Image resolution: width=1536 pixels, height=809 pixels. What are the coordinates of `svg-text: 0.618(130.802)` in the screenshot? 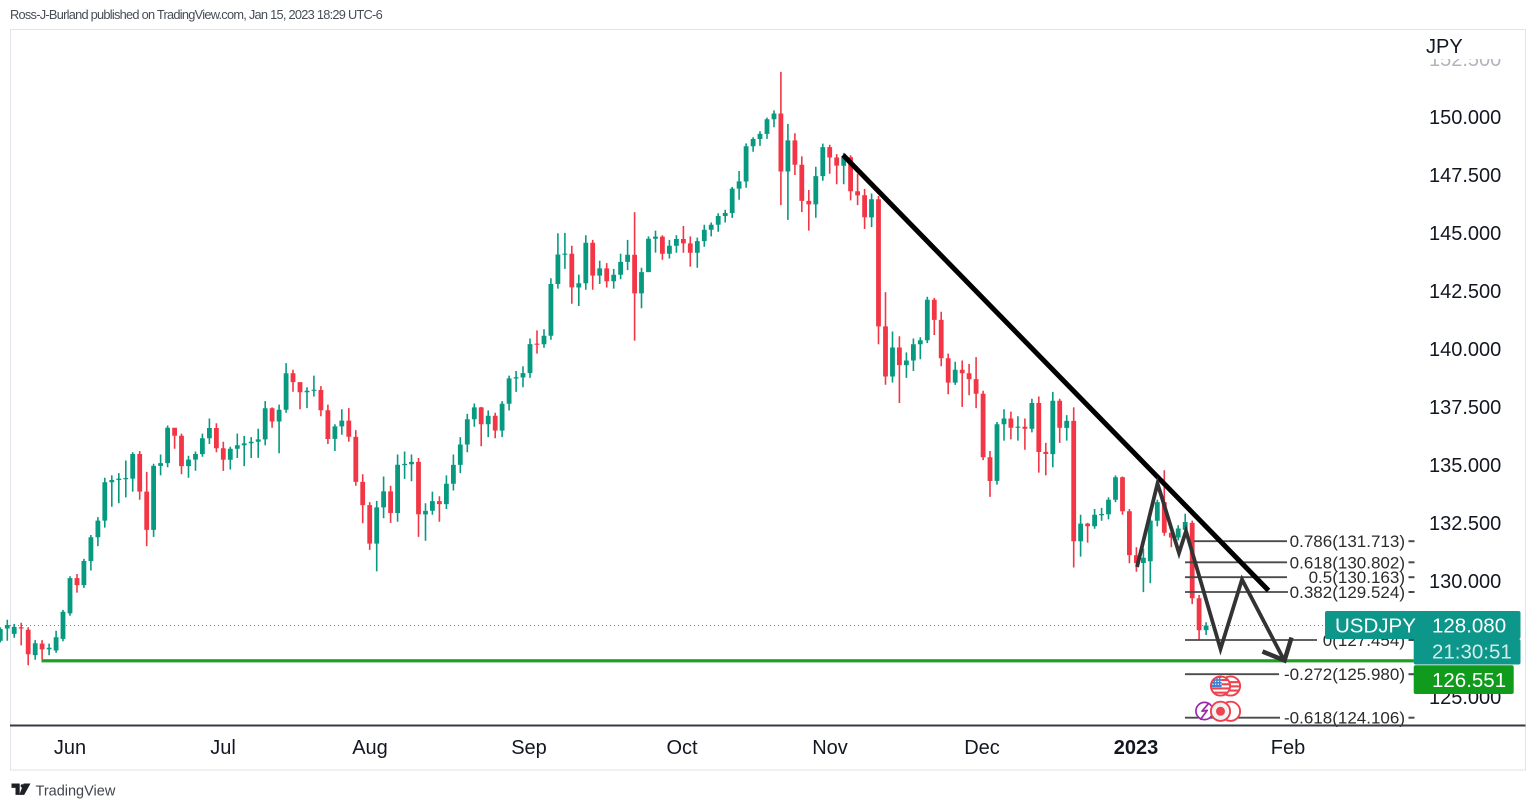 It's located at (1347, 562).